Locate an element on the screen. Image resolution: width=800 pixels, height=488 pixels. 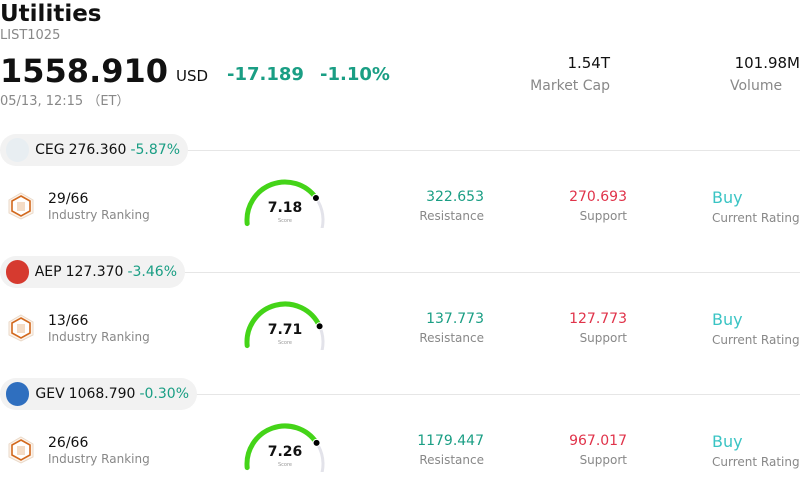
stock-price: 276.360 is located at coordinates (97, 150).